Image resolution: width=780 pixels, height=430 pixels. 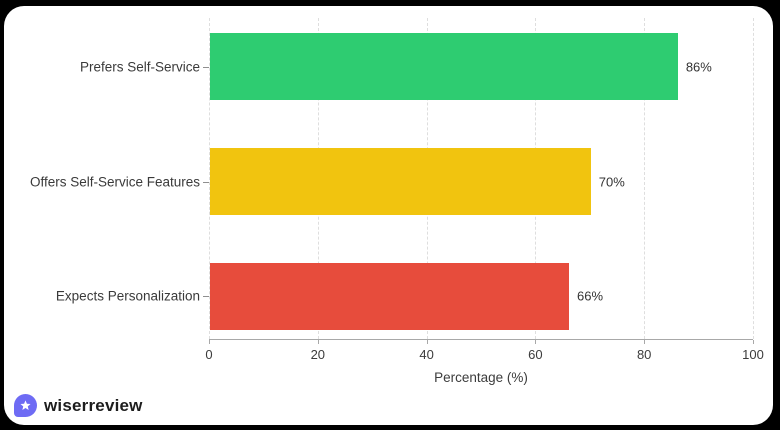 What do you see at coordinates (93, 405) in the screenshot?
I see `brand-name: wiserreview` at bounding box center [93, 405].